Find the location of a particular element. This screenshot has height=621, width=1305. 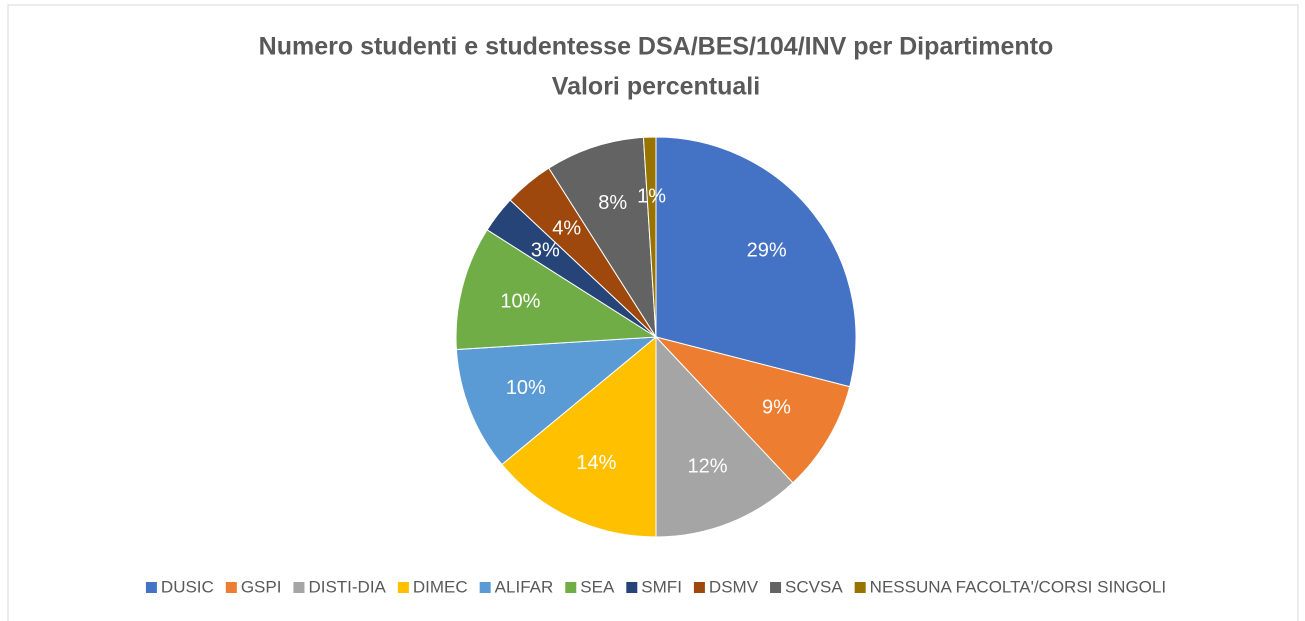

legend-label: SMFI is located at coordinates (661, 586).